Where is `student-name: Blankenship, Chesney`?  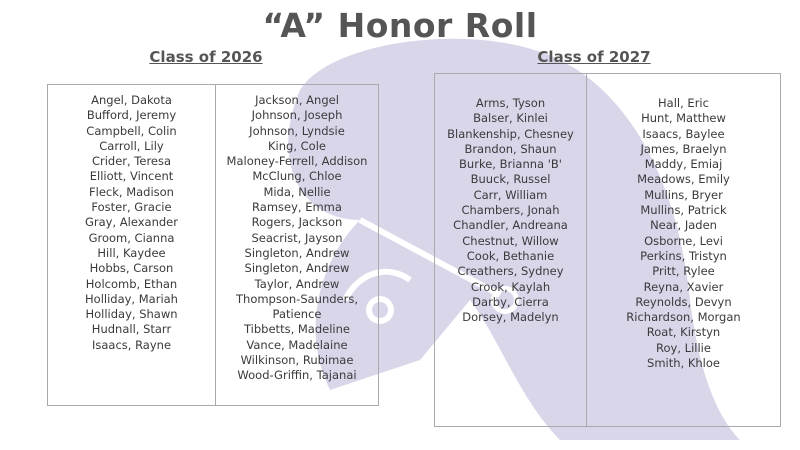 student-name: Blankenship, Chesney is located at coordinates (510, 133).